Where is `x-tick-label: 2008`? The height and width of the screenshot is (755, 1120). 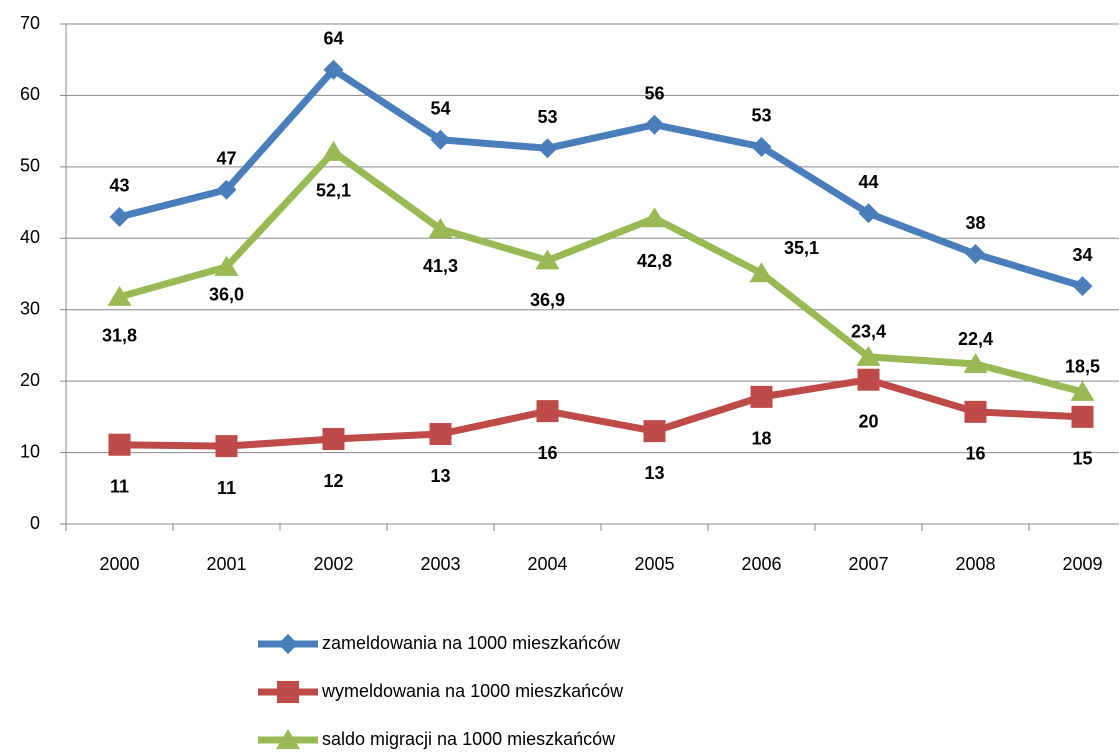 x-tick-label: 2008 is located at coordinates (975, 564).